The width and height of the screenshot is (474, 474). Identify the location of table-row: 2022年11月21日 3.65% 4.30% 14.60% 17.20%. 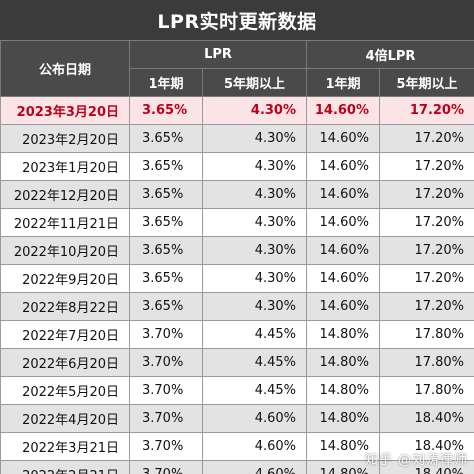
(237, 222).